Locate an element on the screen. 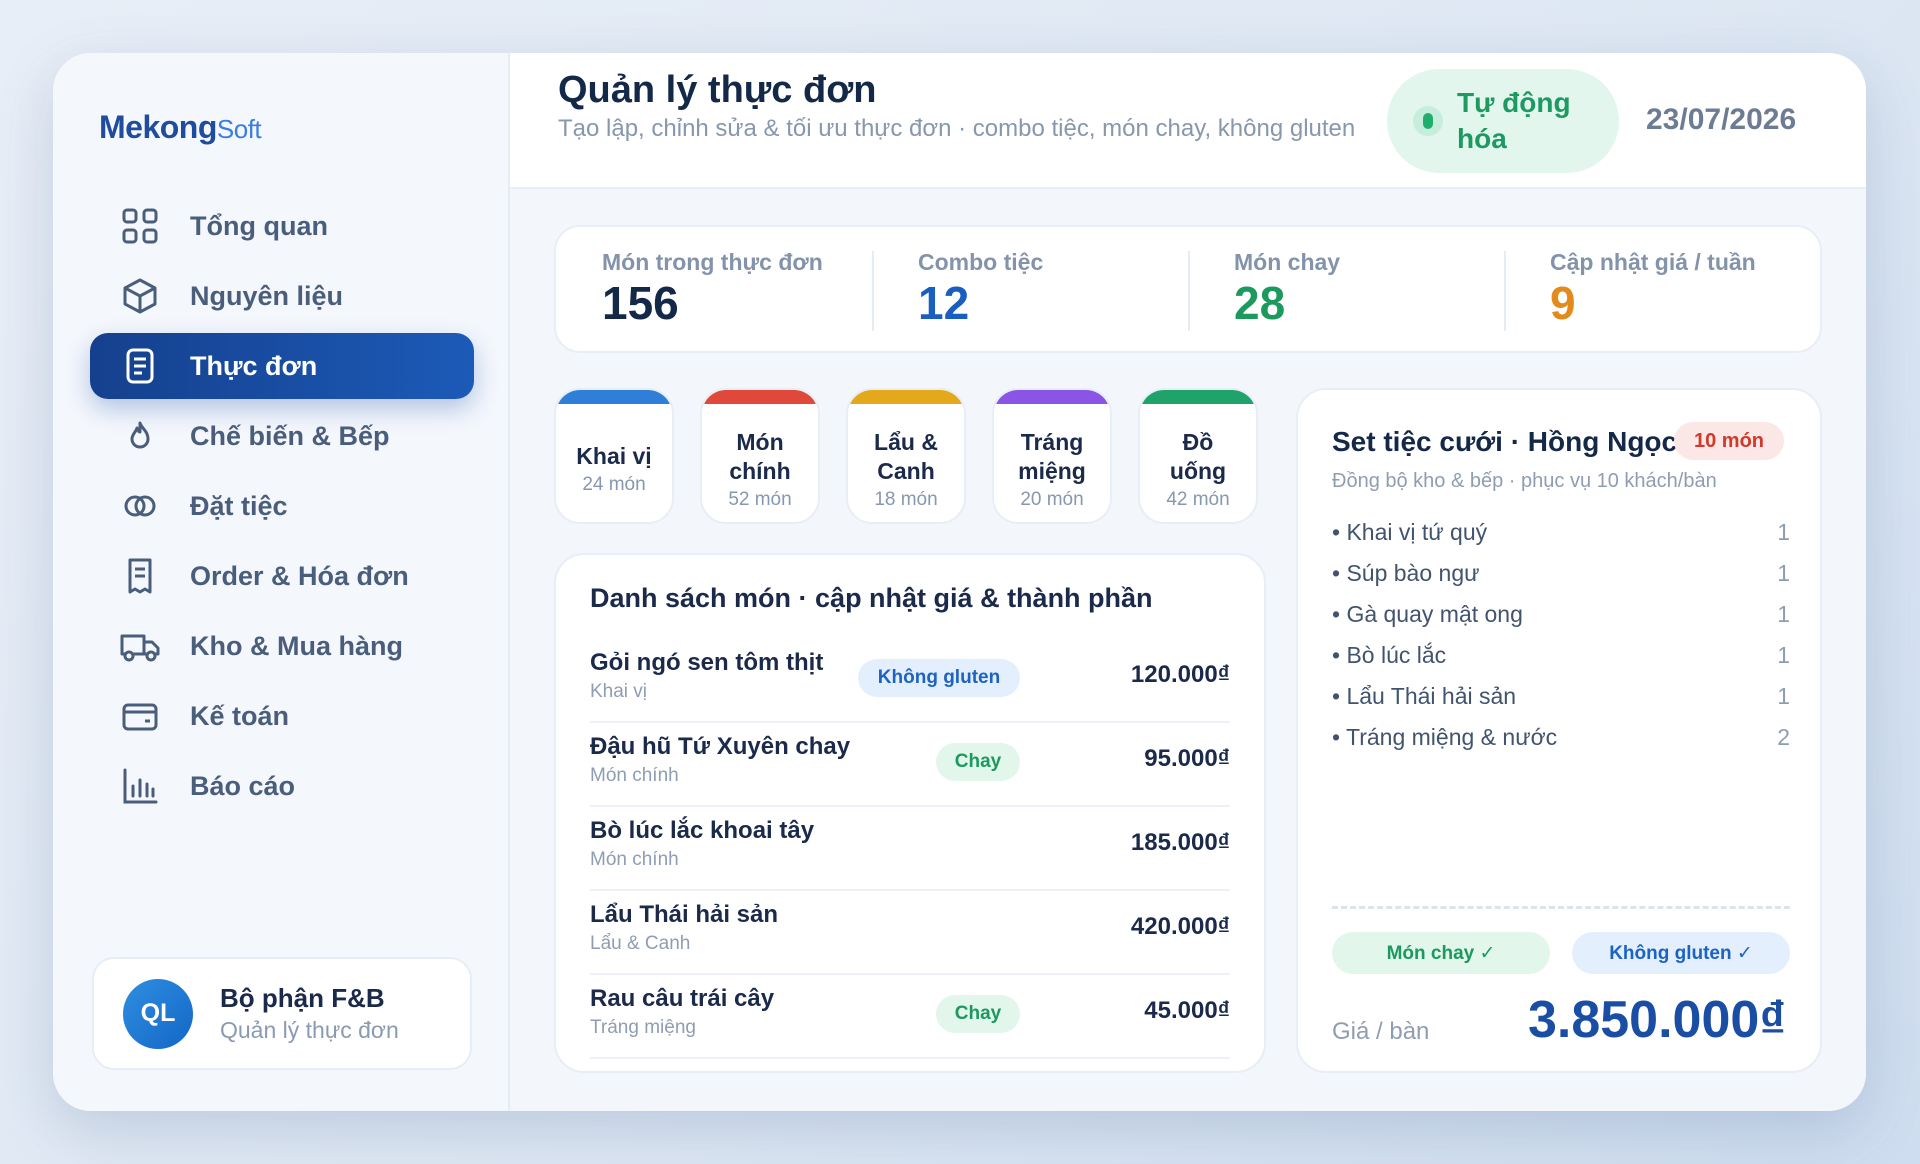 This screenshot has width=1920, height=1164. sidebar-item-label: Chế biến & Bếp is located at coordinates (290, 435).